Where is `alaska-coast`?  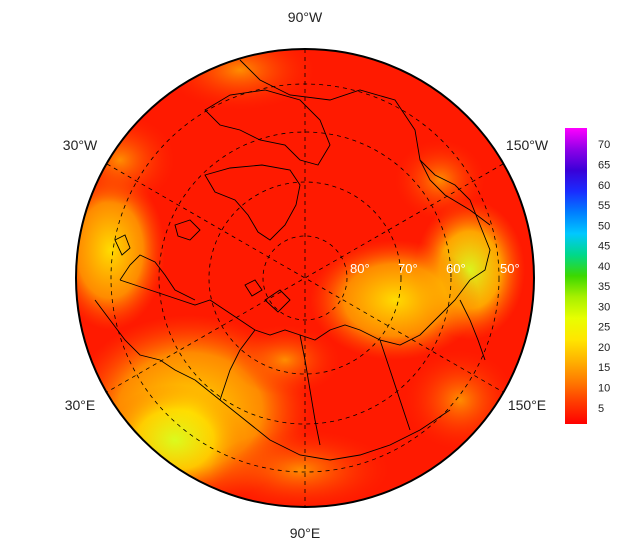 alaska-coast is located at coordinates (455, 220).